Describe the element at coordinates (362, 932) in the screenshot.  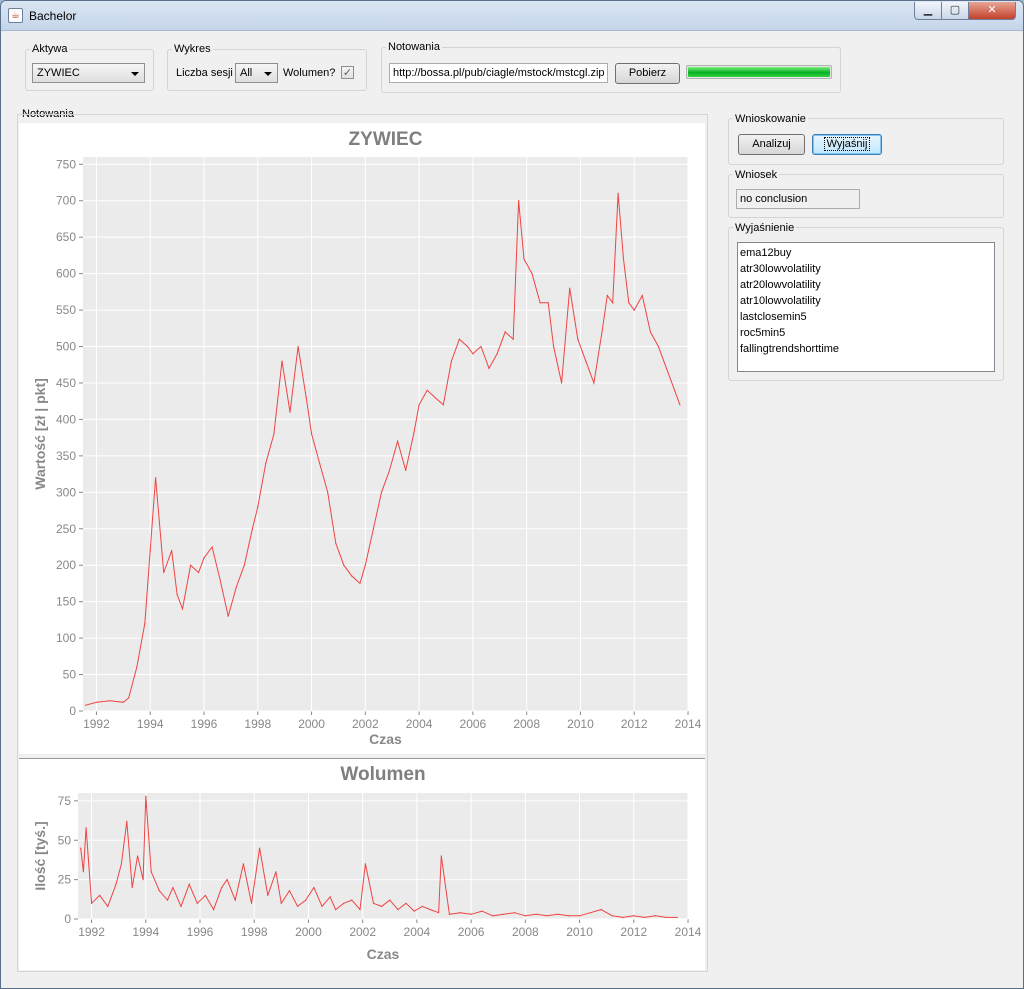
I see `x-tick-label: 2002` at that location.